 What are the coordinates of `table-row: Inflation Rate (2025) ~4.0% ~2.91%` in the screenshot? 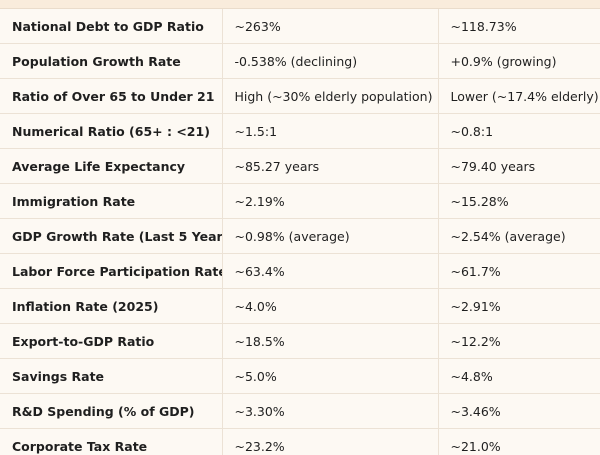 It's located at (300, 306).